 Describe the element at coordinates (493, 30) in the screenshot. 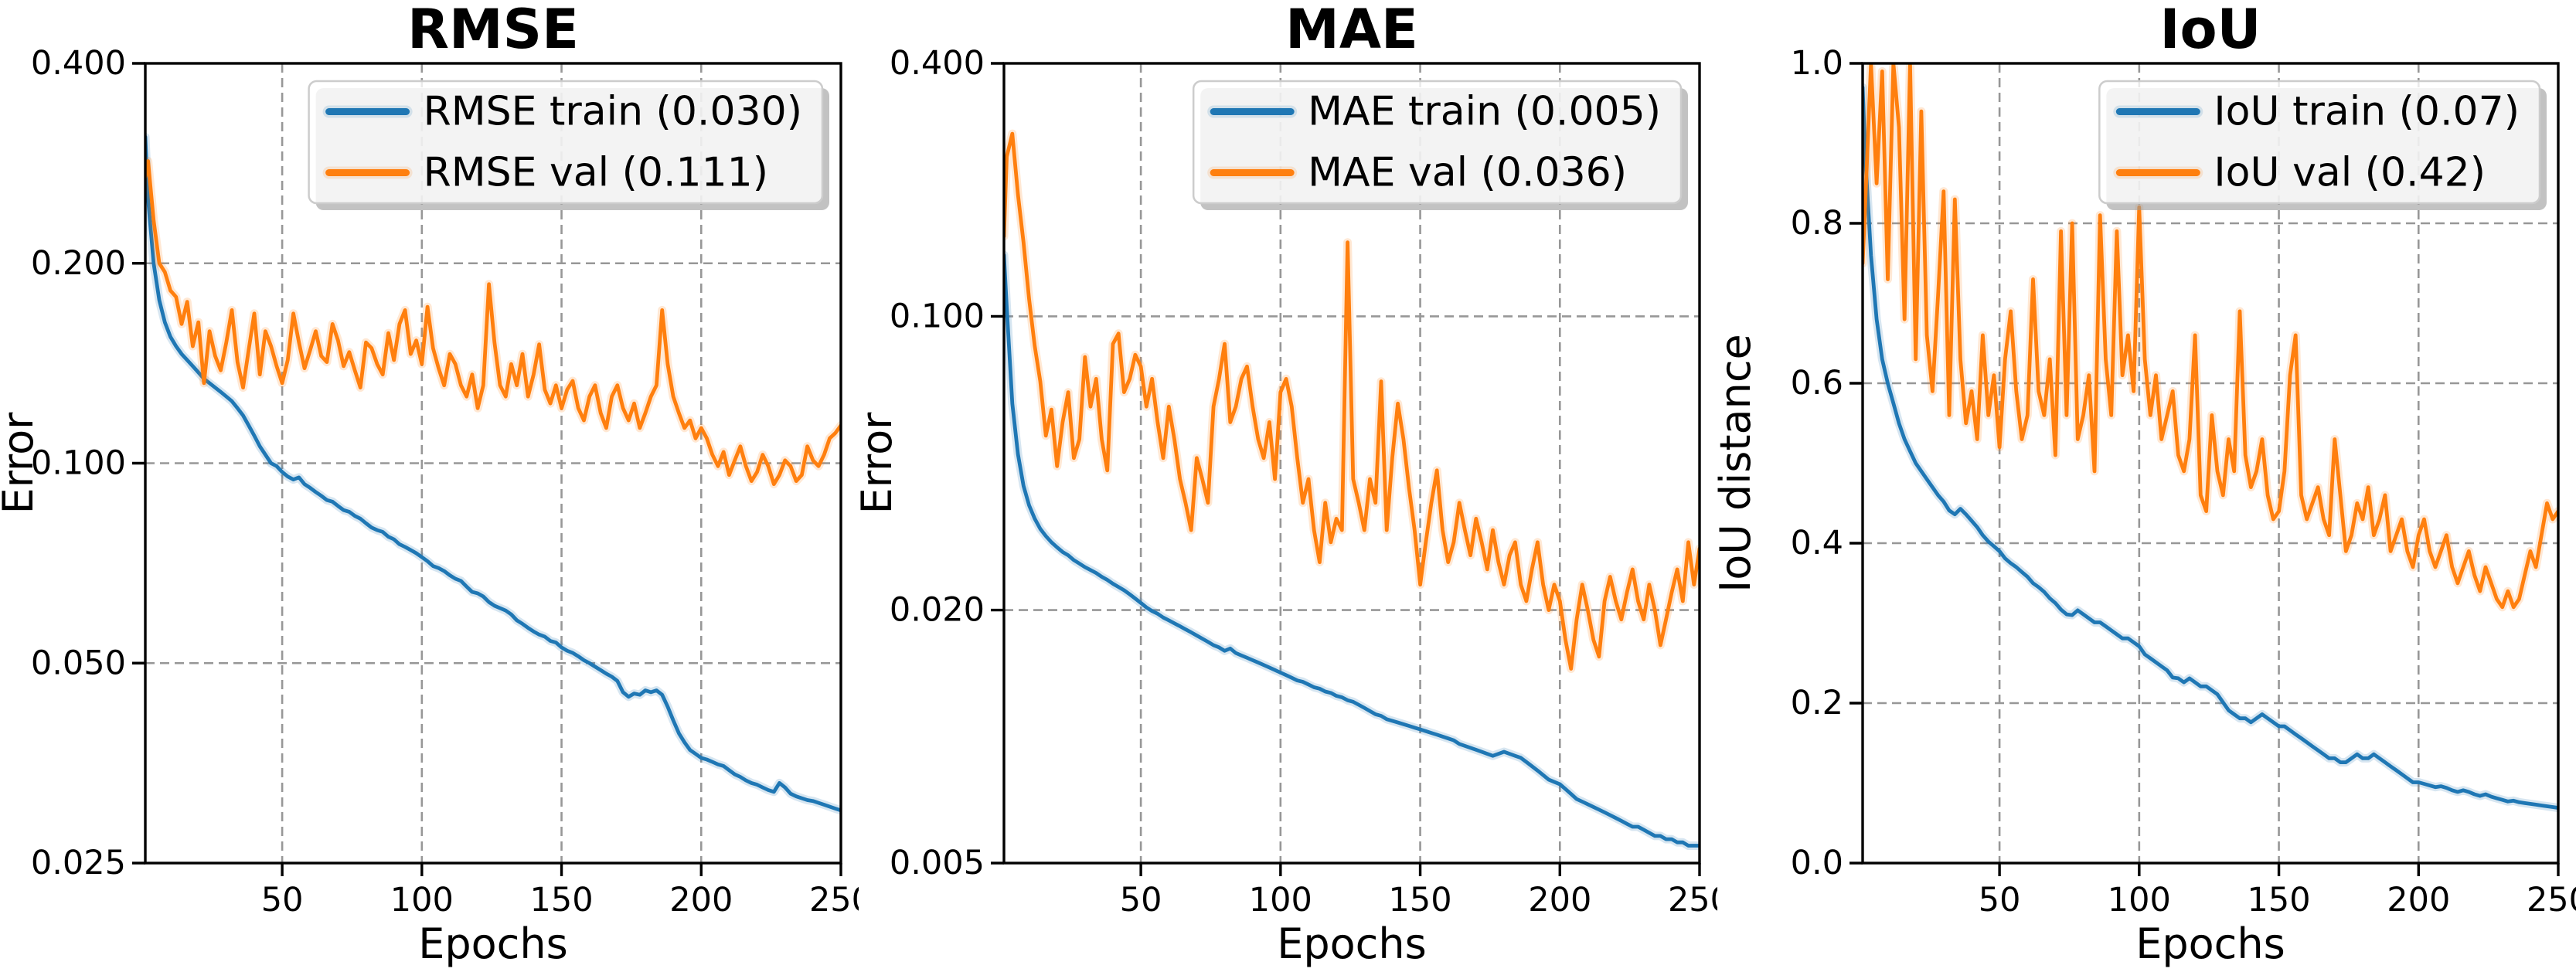

I see `chart-title: RMSE` at that location.